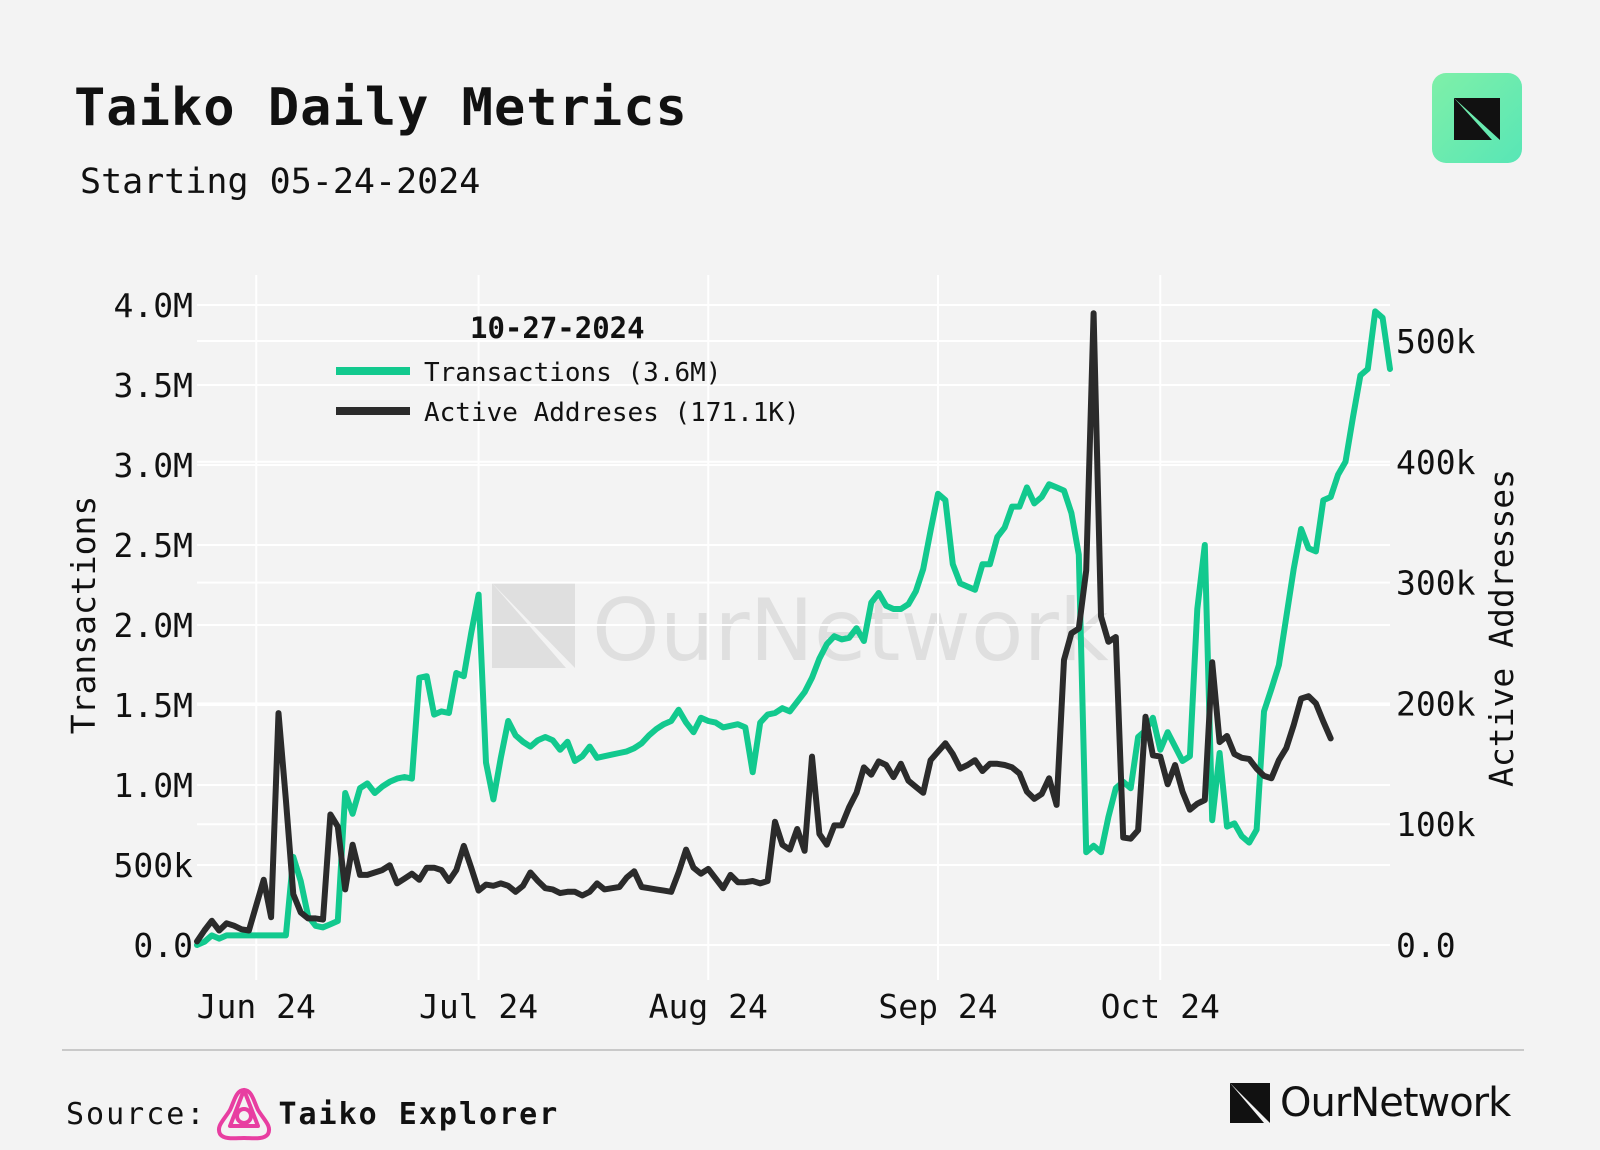  Describe the element at coordinates (478, 1006) in the screenshot. I see `x-tick-label: Jul 24` at that location.